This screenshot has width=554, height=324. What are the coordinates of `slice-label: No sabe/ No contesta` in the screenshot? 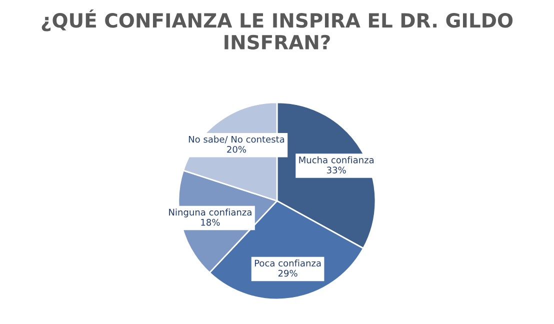 It's located at (236, 140).